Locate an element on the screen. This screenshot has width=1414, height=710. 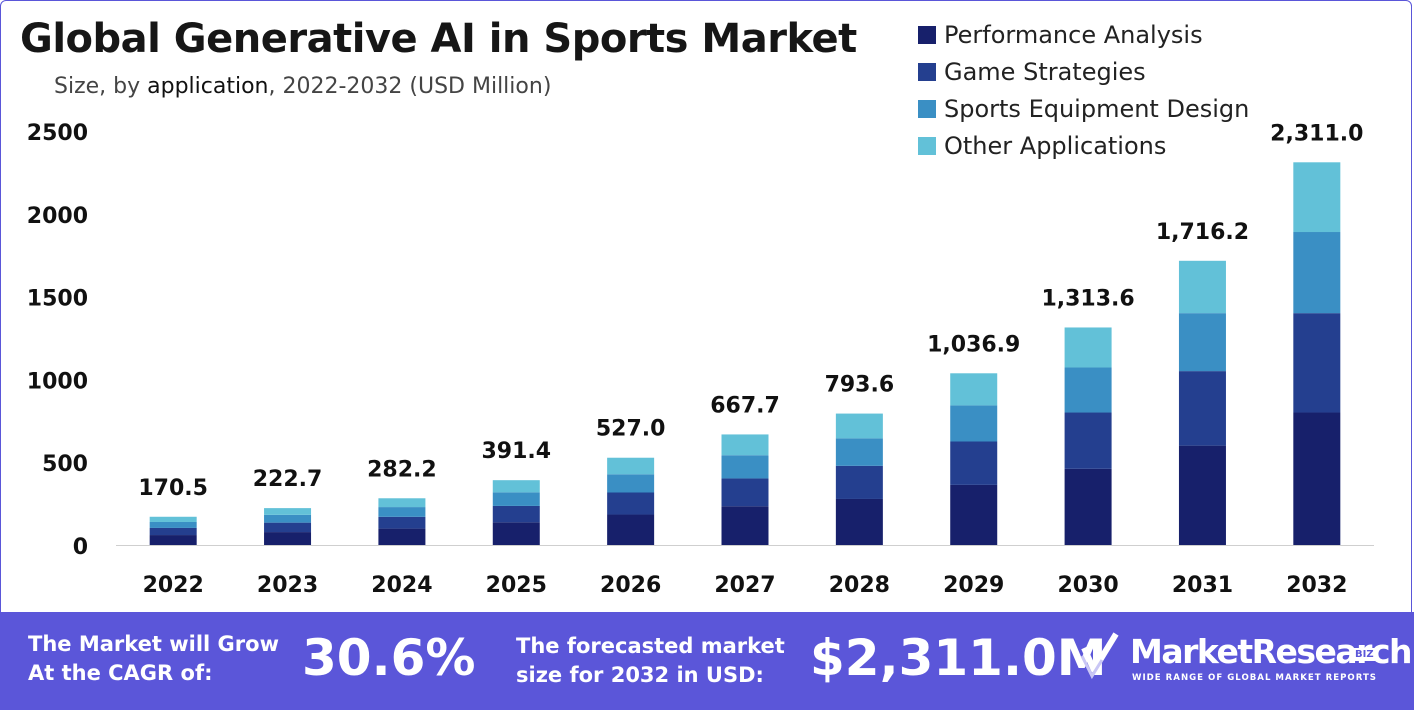
bar-total-label: 1,716.2 is located at coordinates (1202, 232).